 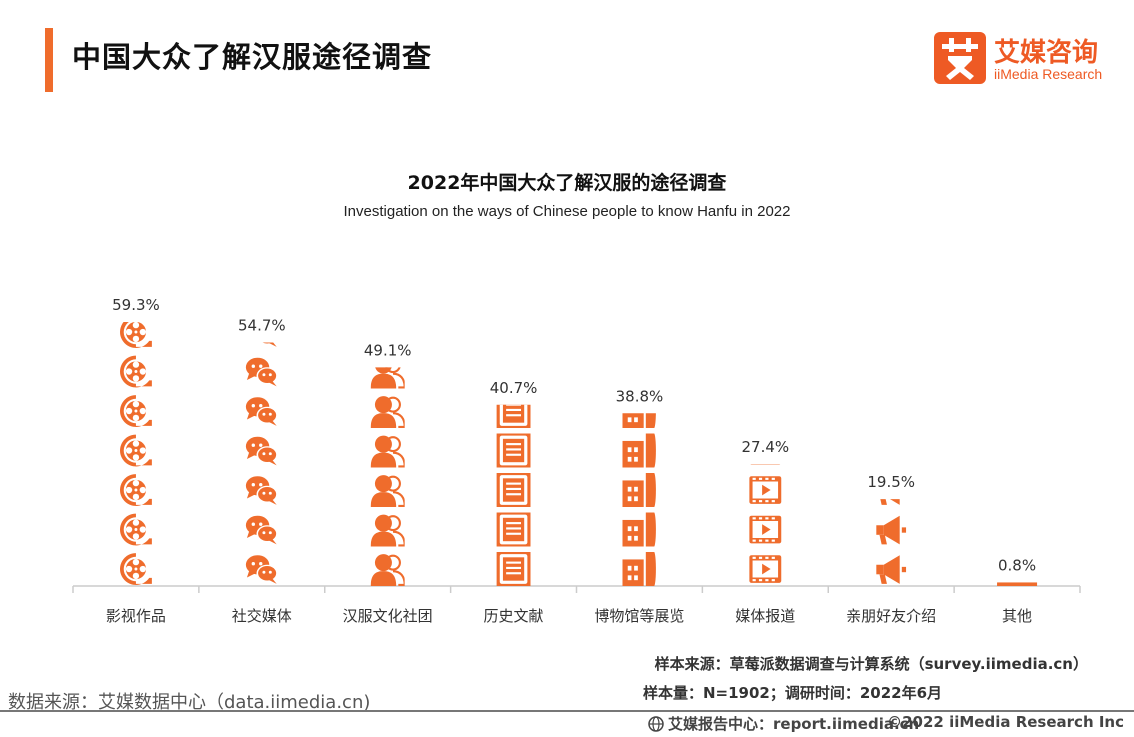 I want to click on bar-document: 40.7% 历史文献, so click(x=514, y=502).